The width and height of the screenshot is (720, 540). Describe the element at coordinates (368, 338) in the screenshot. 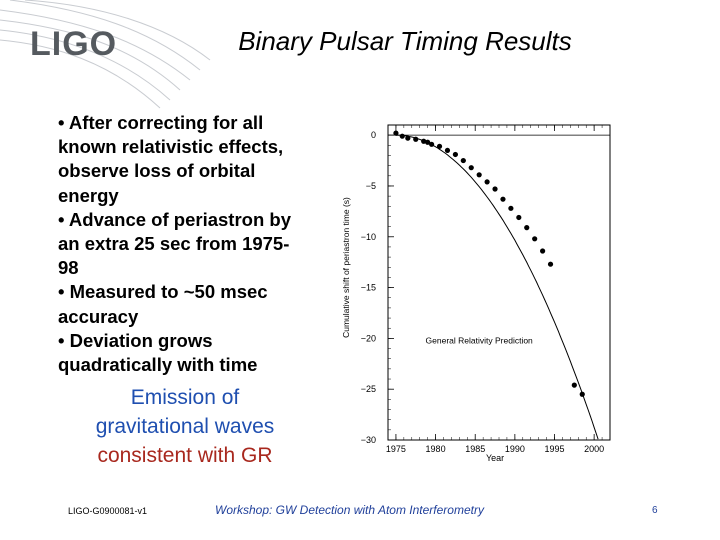

I see `y-tick-label: −20` at that location.